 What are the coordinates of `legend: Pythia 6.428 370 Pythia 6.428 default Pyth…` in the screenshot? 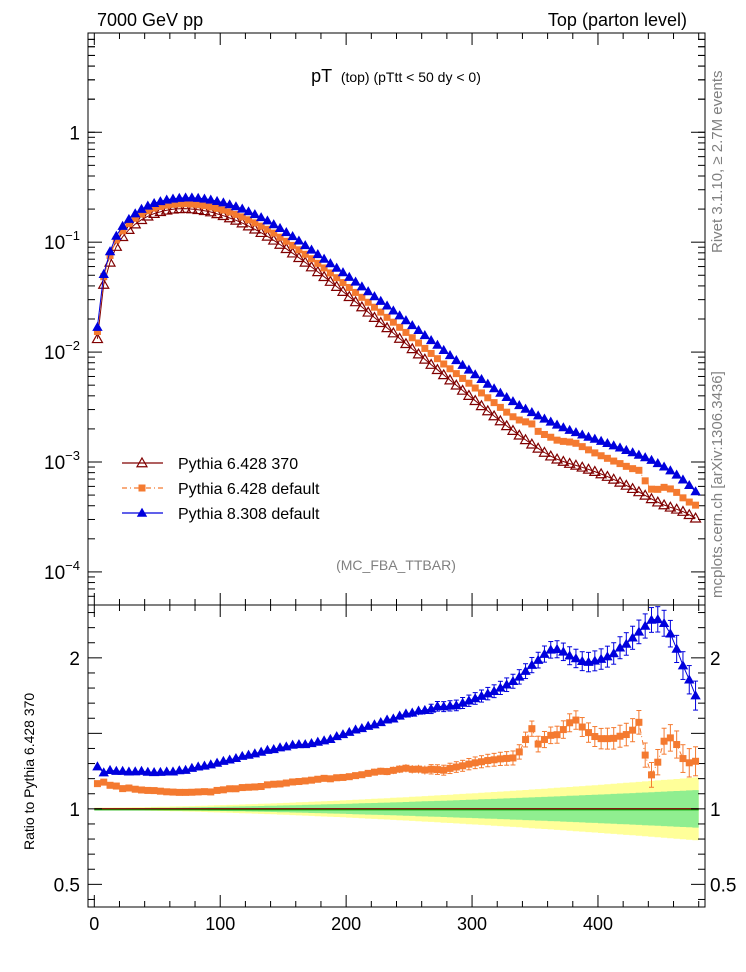 It's located at (221, 489).